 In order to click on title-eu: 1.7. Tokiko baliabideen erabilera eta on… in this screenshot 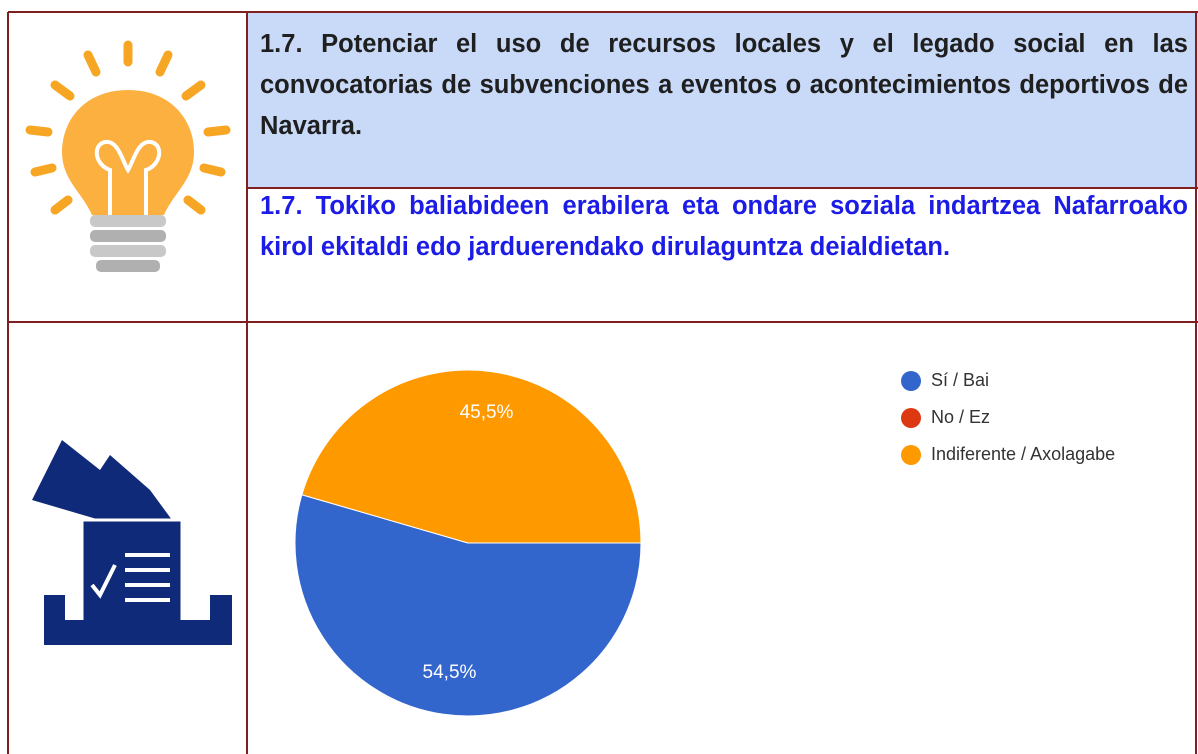, I will do `click(724, 226)`.